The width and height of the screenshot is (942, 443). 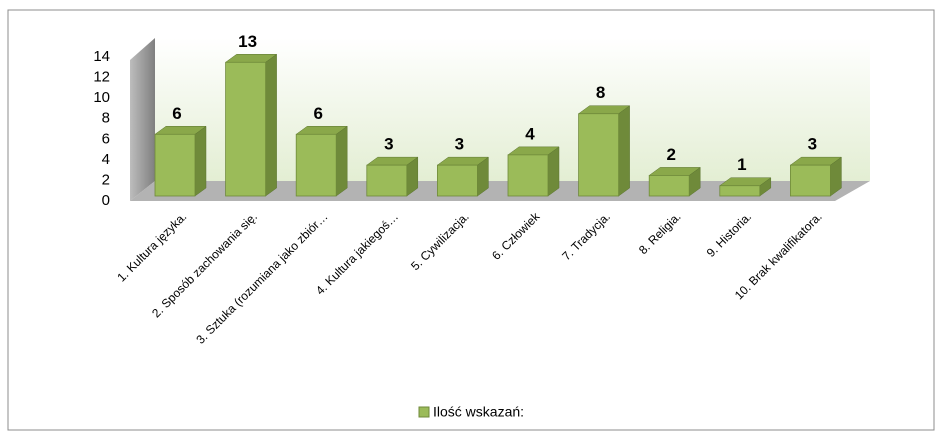 I want to click on data-label: 2, so click(x=670, y=154).